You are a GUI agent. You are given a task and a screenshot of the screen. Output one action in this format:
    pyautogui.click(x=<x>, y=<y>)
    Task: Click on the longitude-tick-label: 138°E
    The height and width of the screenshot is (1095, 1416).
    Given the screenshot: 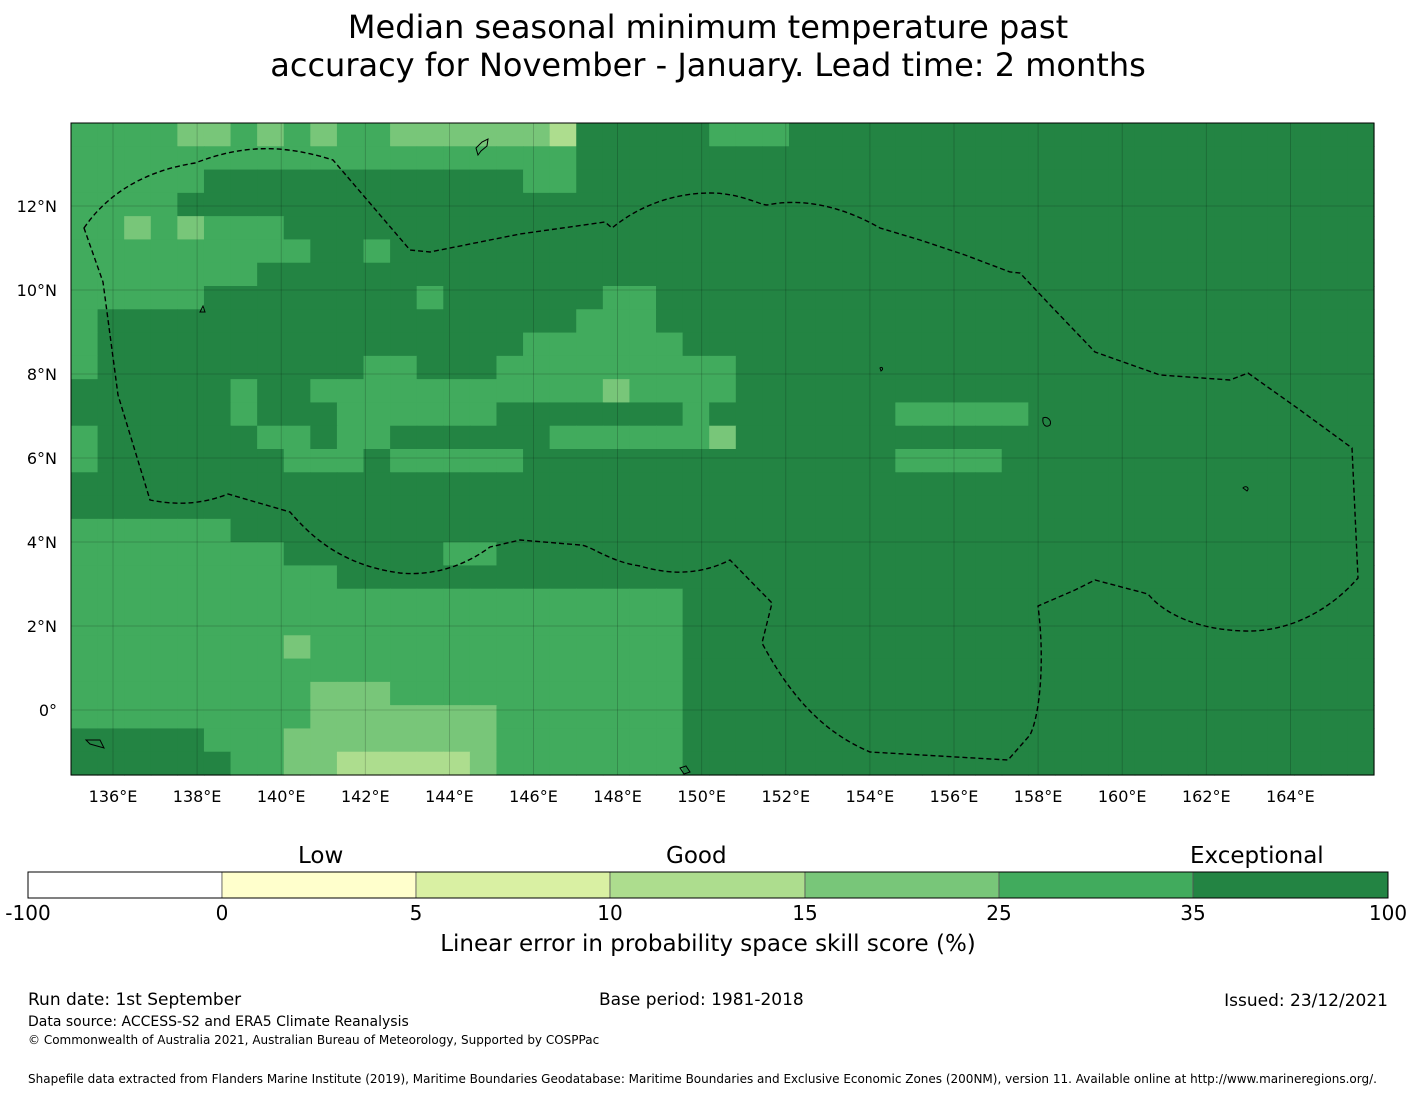 What is the action you would take?
    pyautogui.click(x=197, y=796)
    